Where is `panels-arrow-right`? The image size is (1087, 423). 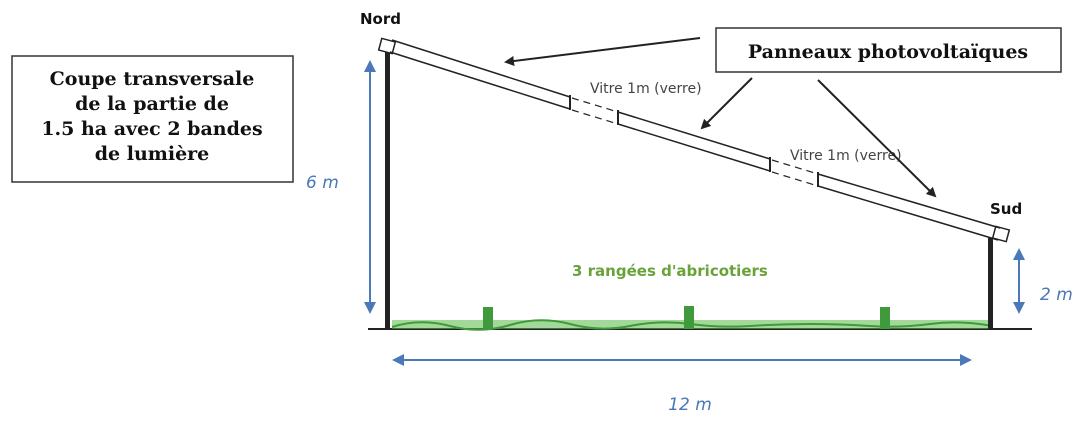
panels-arrow-right is located at coordinates (877, 138).